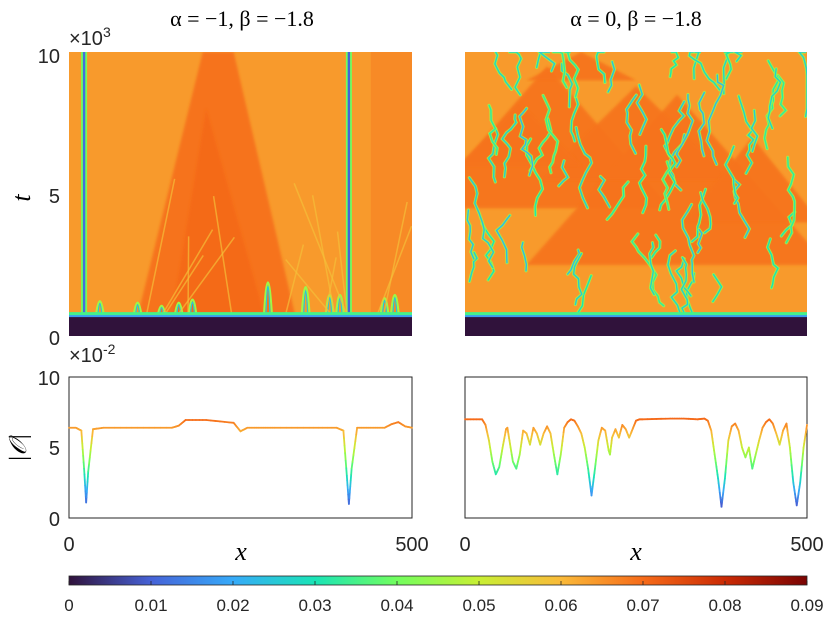 This screenshot has width=829, height=618. I want to click on profile-right-frame, so click(636, 447).